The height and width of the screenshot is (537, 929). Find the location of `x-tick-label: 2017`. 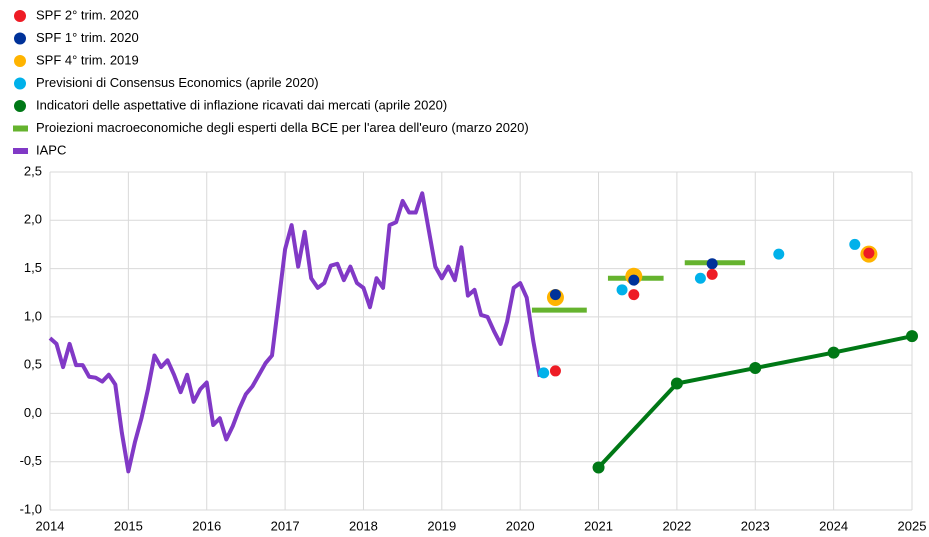

x-tick-label: 2017 is located at coordinates (285, 525).